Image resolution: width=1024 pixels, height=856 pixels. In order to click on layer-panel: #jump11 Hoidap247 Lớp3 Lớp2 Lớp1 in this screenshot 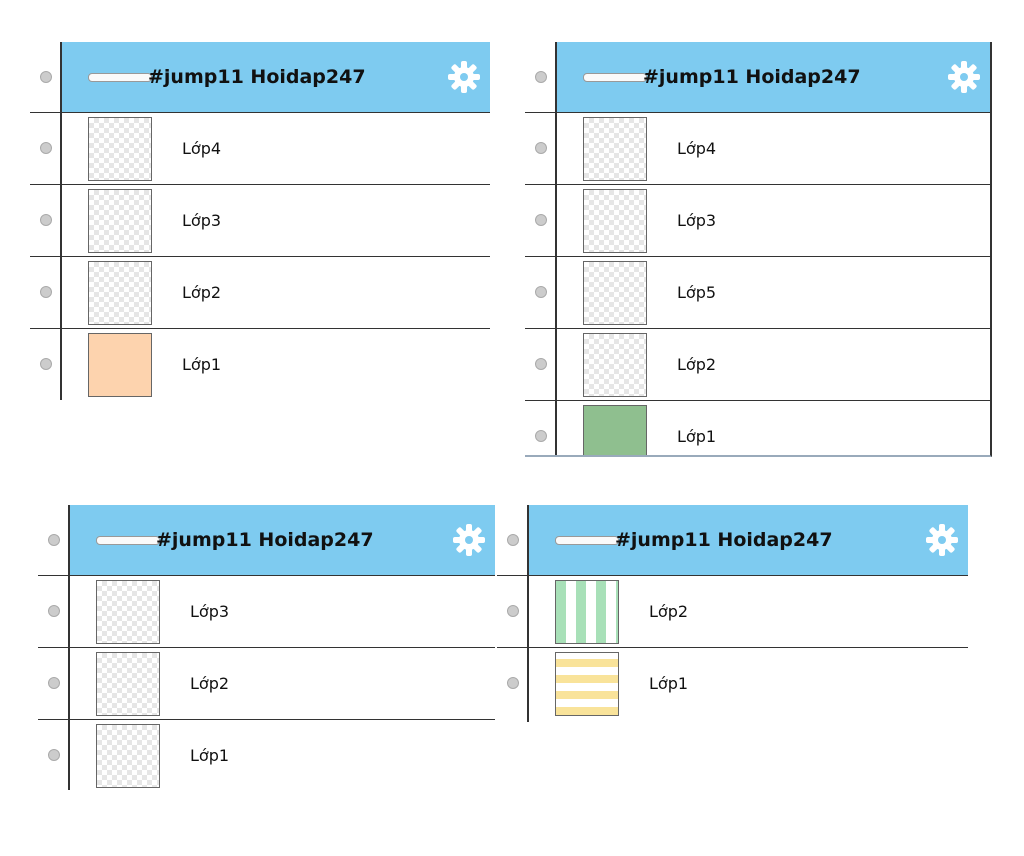, I will do `click(266, 647)`.